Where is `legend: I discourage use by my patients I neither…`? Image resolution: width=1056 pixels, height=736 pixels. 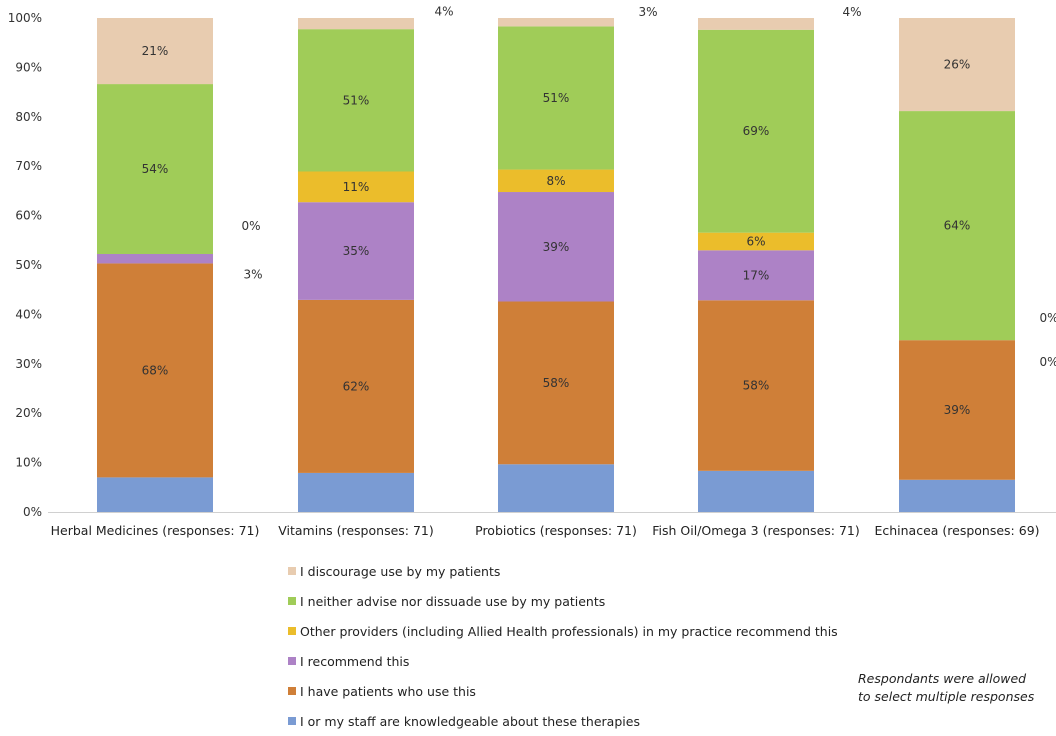
legend: I discourage use by my patients I neither… is located at coordinates (563, 646).